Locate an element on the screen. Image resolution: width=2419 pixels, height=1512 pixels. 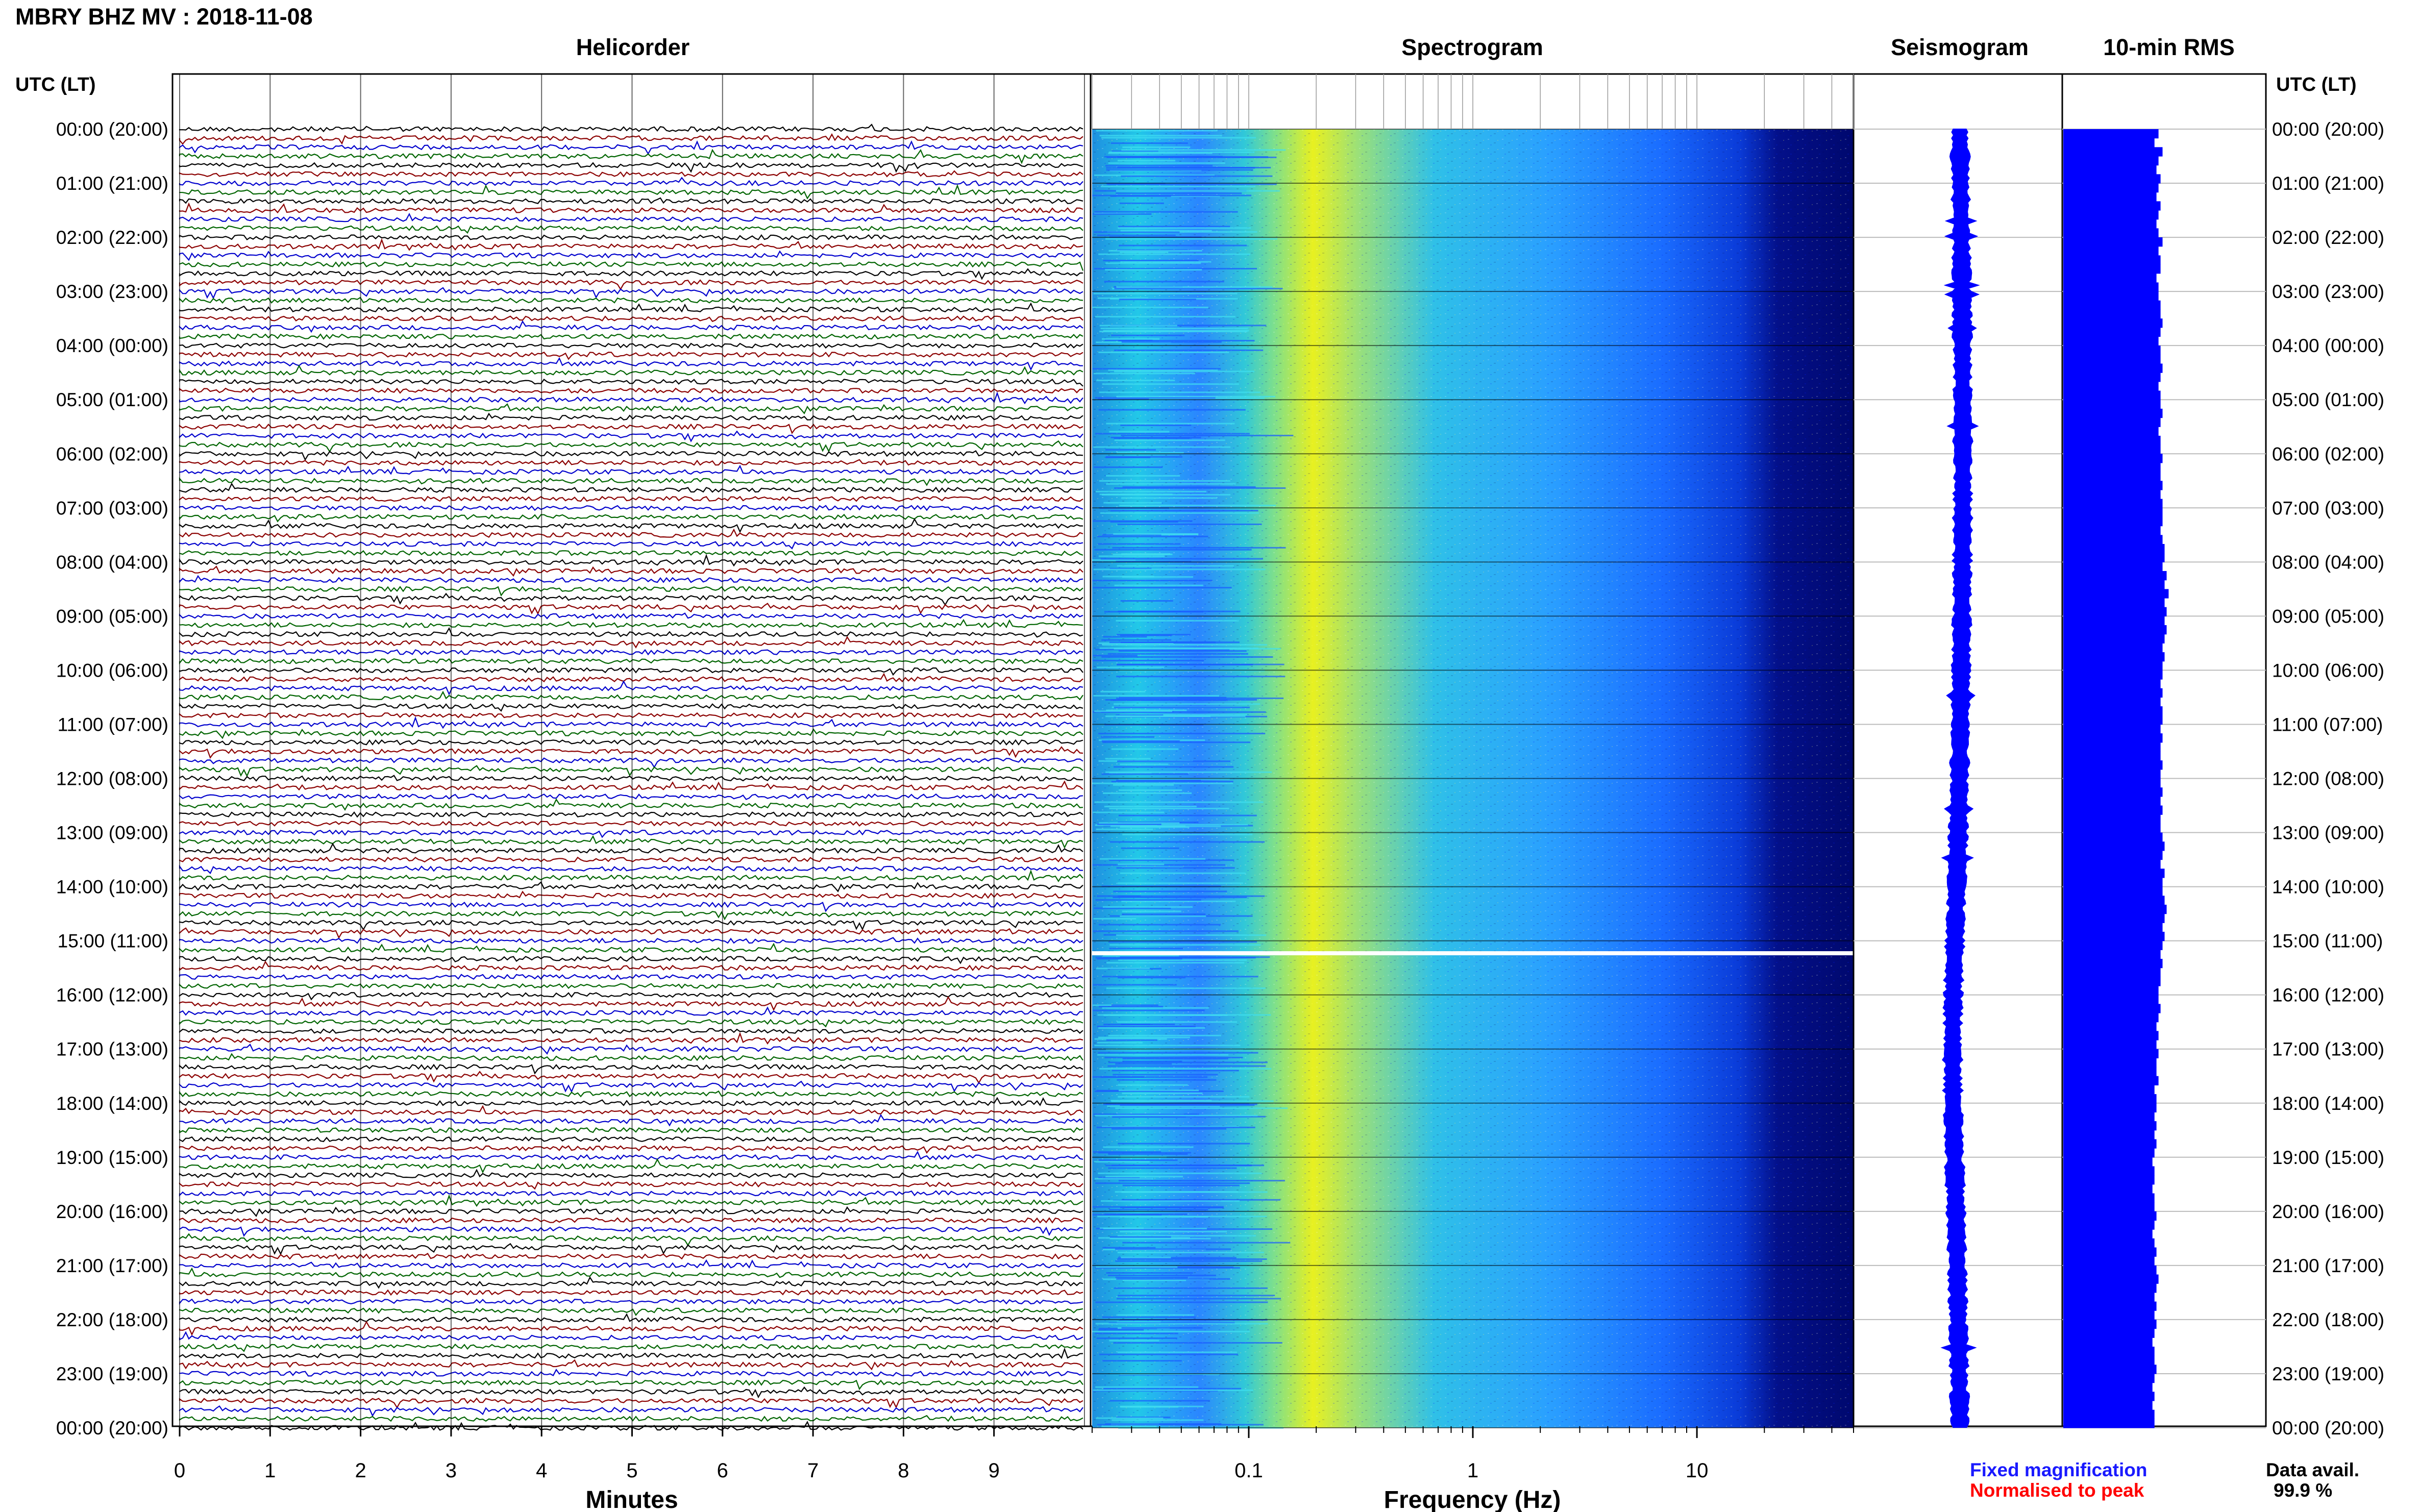
data-avail-value: 99.9 % is located at coordinates (2303, 1490).